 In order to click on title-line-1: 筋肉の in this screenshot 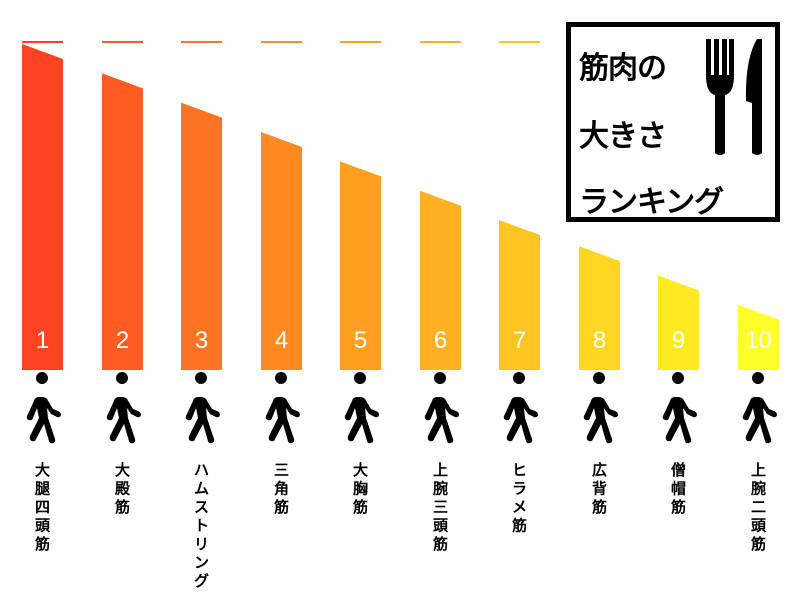, I will do `click(623, 68)`.